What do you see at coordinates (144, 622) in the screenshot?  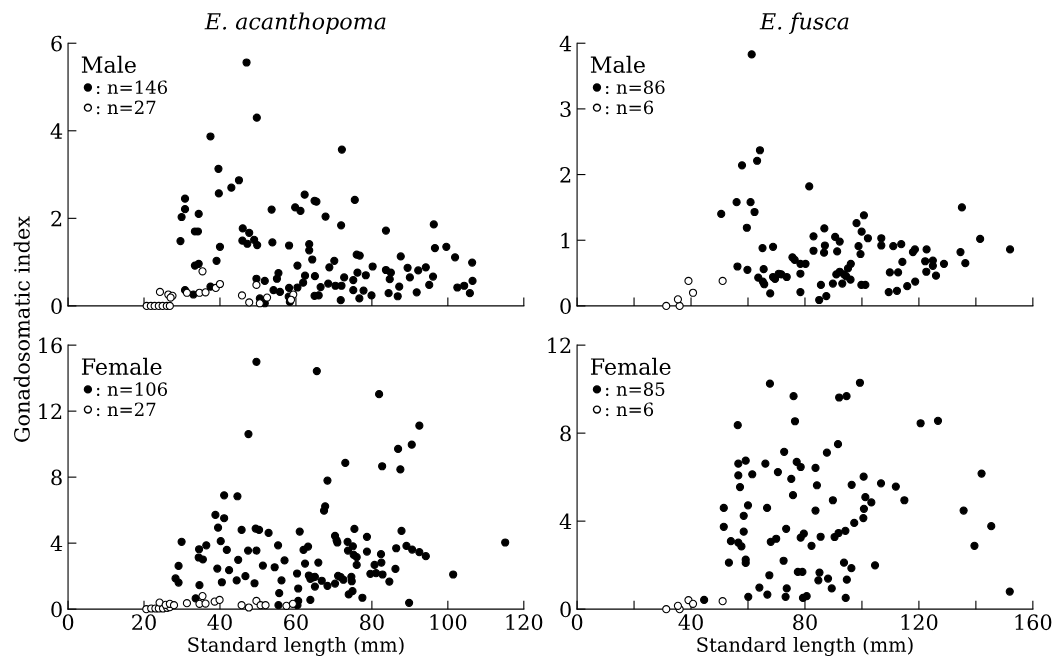 I see `x-tick-label: 20` at bounding box center [144, 622].